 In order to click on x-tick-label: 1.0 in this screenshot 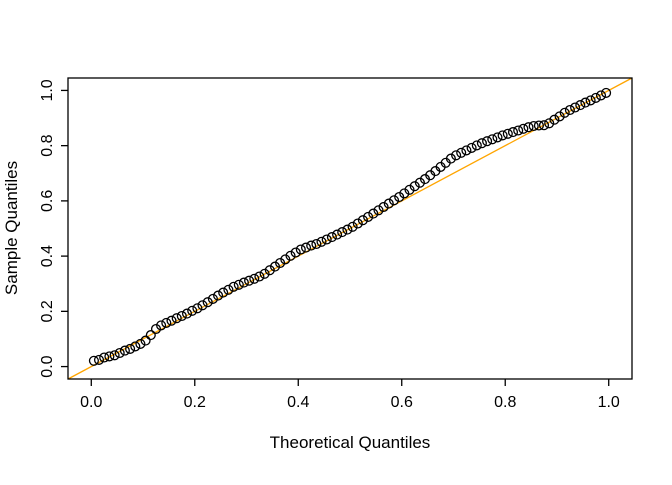, I will do `click(609, 402)`.